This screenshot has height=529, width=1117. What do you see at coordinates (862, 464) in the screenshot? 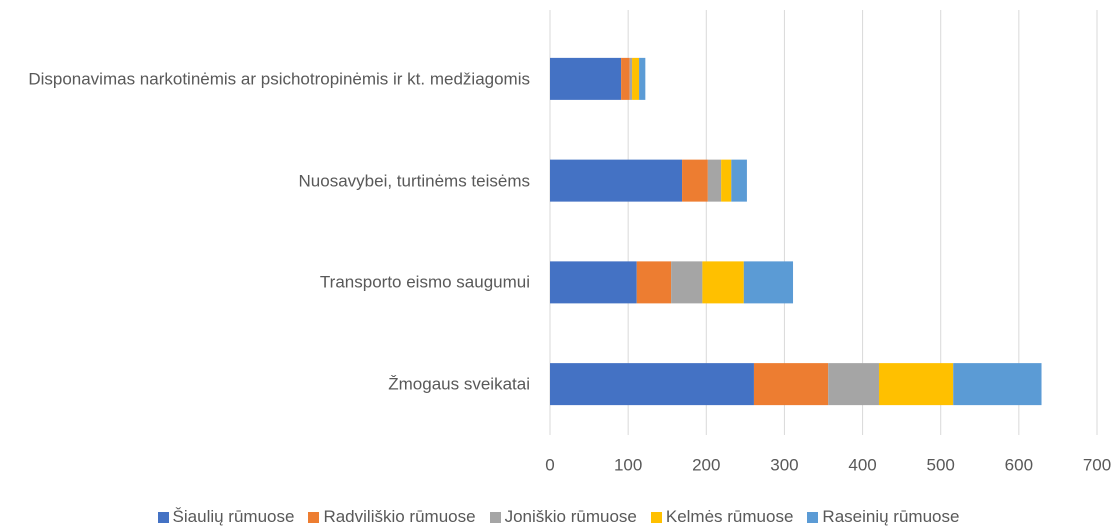
I see `x-tick-label: 400` at bounding box center [862, 464].